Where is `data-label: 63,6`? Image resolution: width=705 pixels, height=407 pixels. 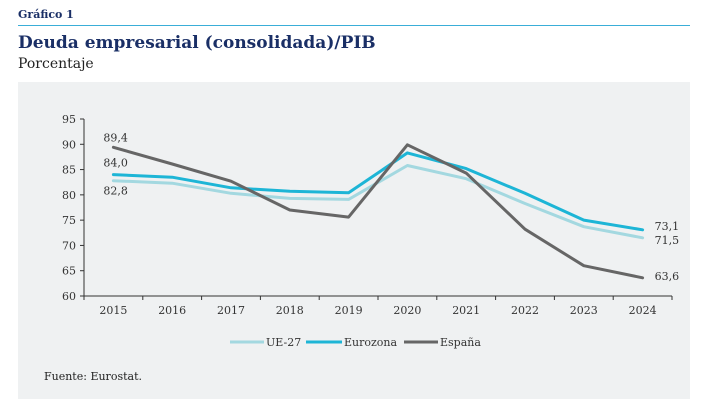 data-label: 63,6 is located at coordinates (667, 276).